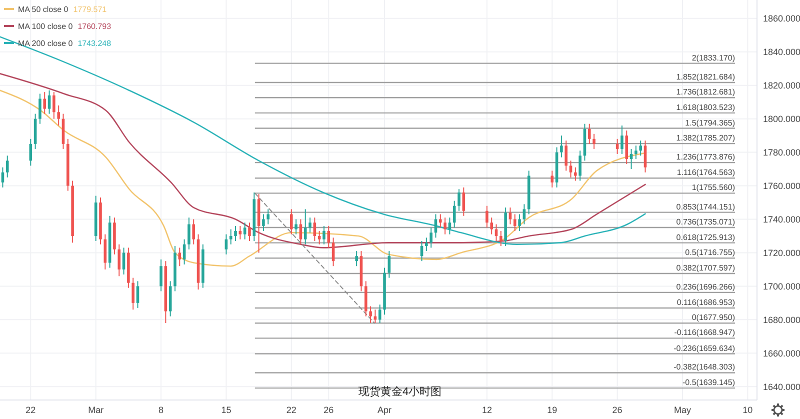 The width and height of the screenshot is (800, 419). What do you see at coordinates (161, 410) in the screenshot?
I see `x-tick-label: 8` at bounding box center [161, 410].